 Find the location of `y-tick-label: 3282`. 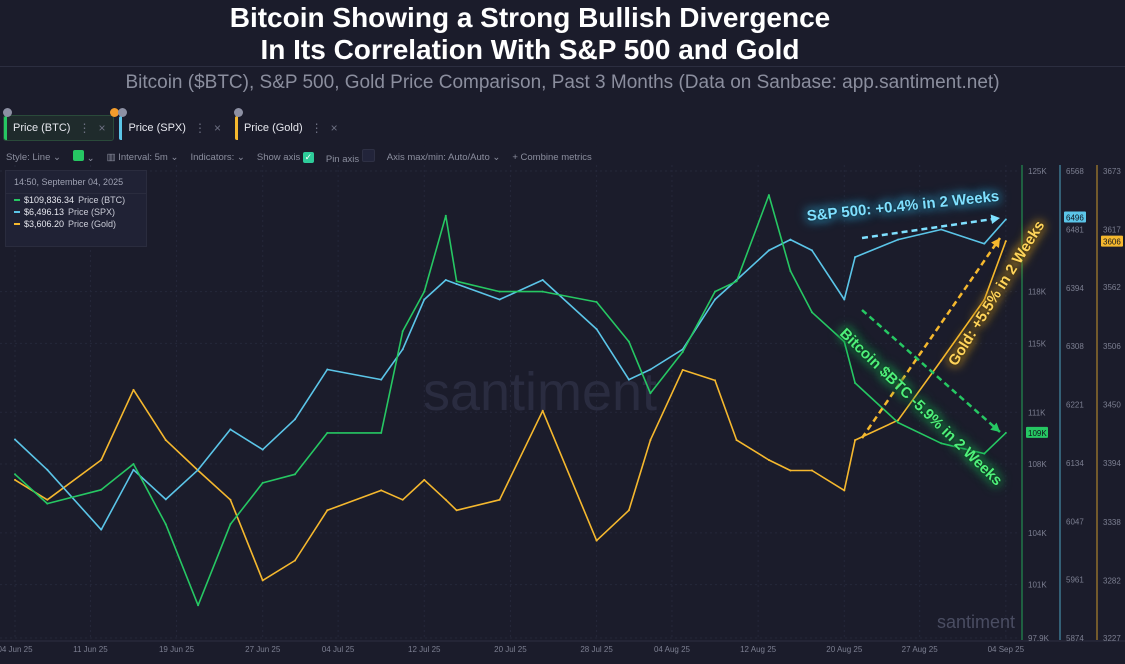

y-tick-label: 3282 is located at coordinates (1112, 580).